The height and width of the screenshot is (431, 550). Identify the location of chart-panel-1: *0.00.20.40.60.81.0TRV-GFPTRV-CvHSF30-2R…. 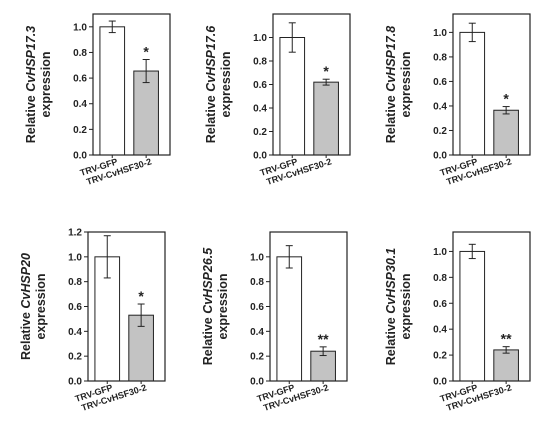
(97, 100).